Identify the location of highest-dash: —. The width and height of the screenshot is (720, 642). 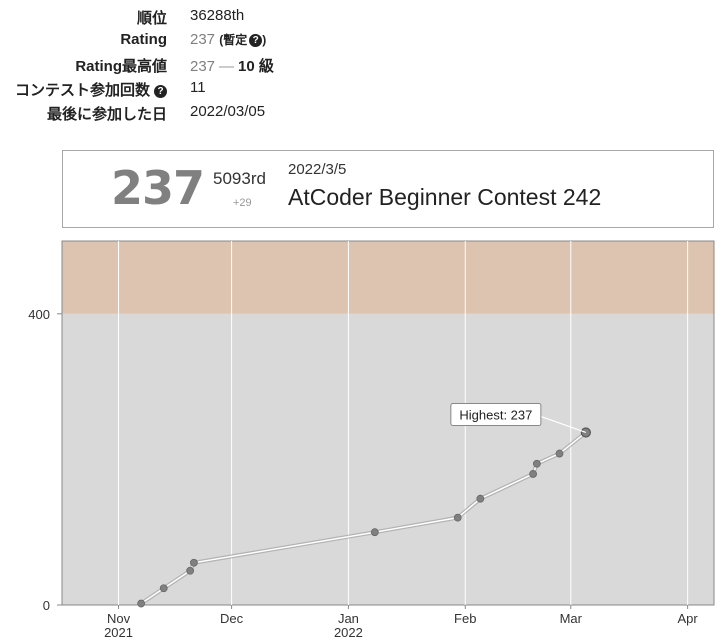
(227, 66).